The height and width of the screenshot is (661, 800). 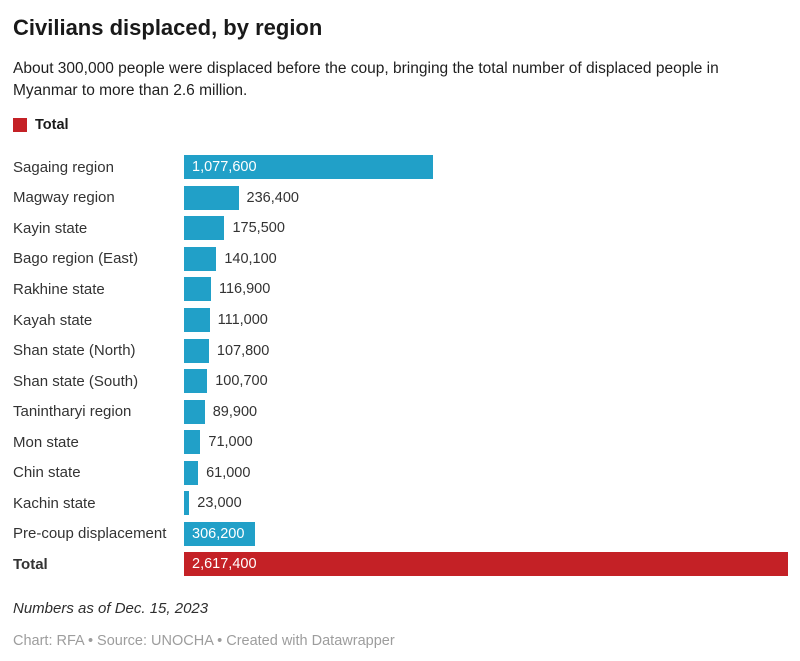 What do you see at coordinates (486, 381) in the screenshot?
I see `bar-area: 100,700` at bounding box center [486, 381].